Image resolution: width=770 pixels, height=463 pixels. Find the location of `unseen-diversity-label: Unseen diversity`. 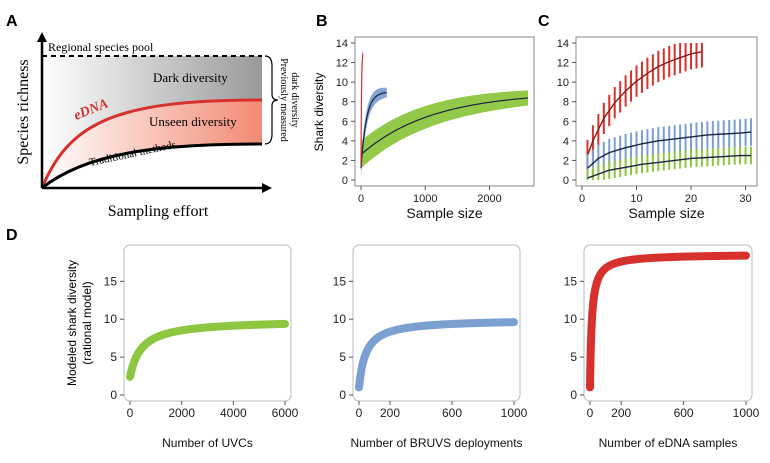

unseen-diversity-label: Unseen diversity is located at coordinates (193, 121).